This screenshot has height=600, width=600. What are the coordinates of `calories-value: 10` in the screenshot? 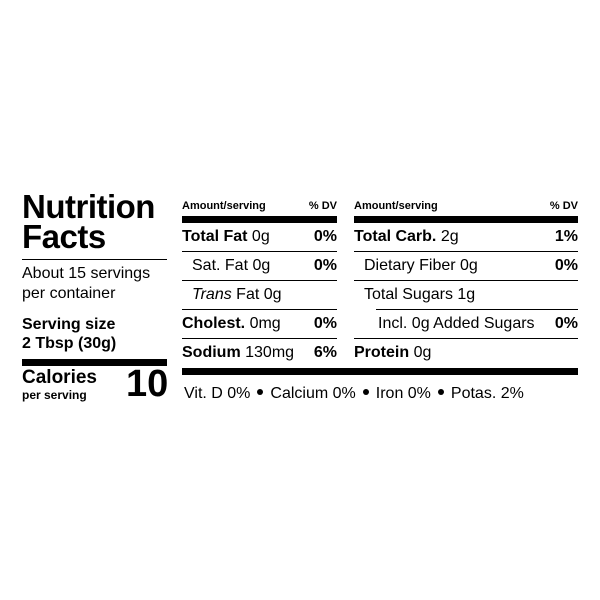 It's located at (147, 384).